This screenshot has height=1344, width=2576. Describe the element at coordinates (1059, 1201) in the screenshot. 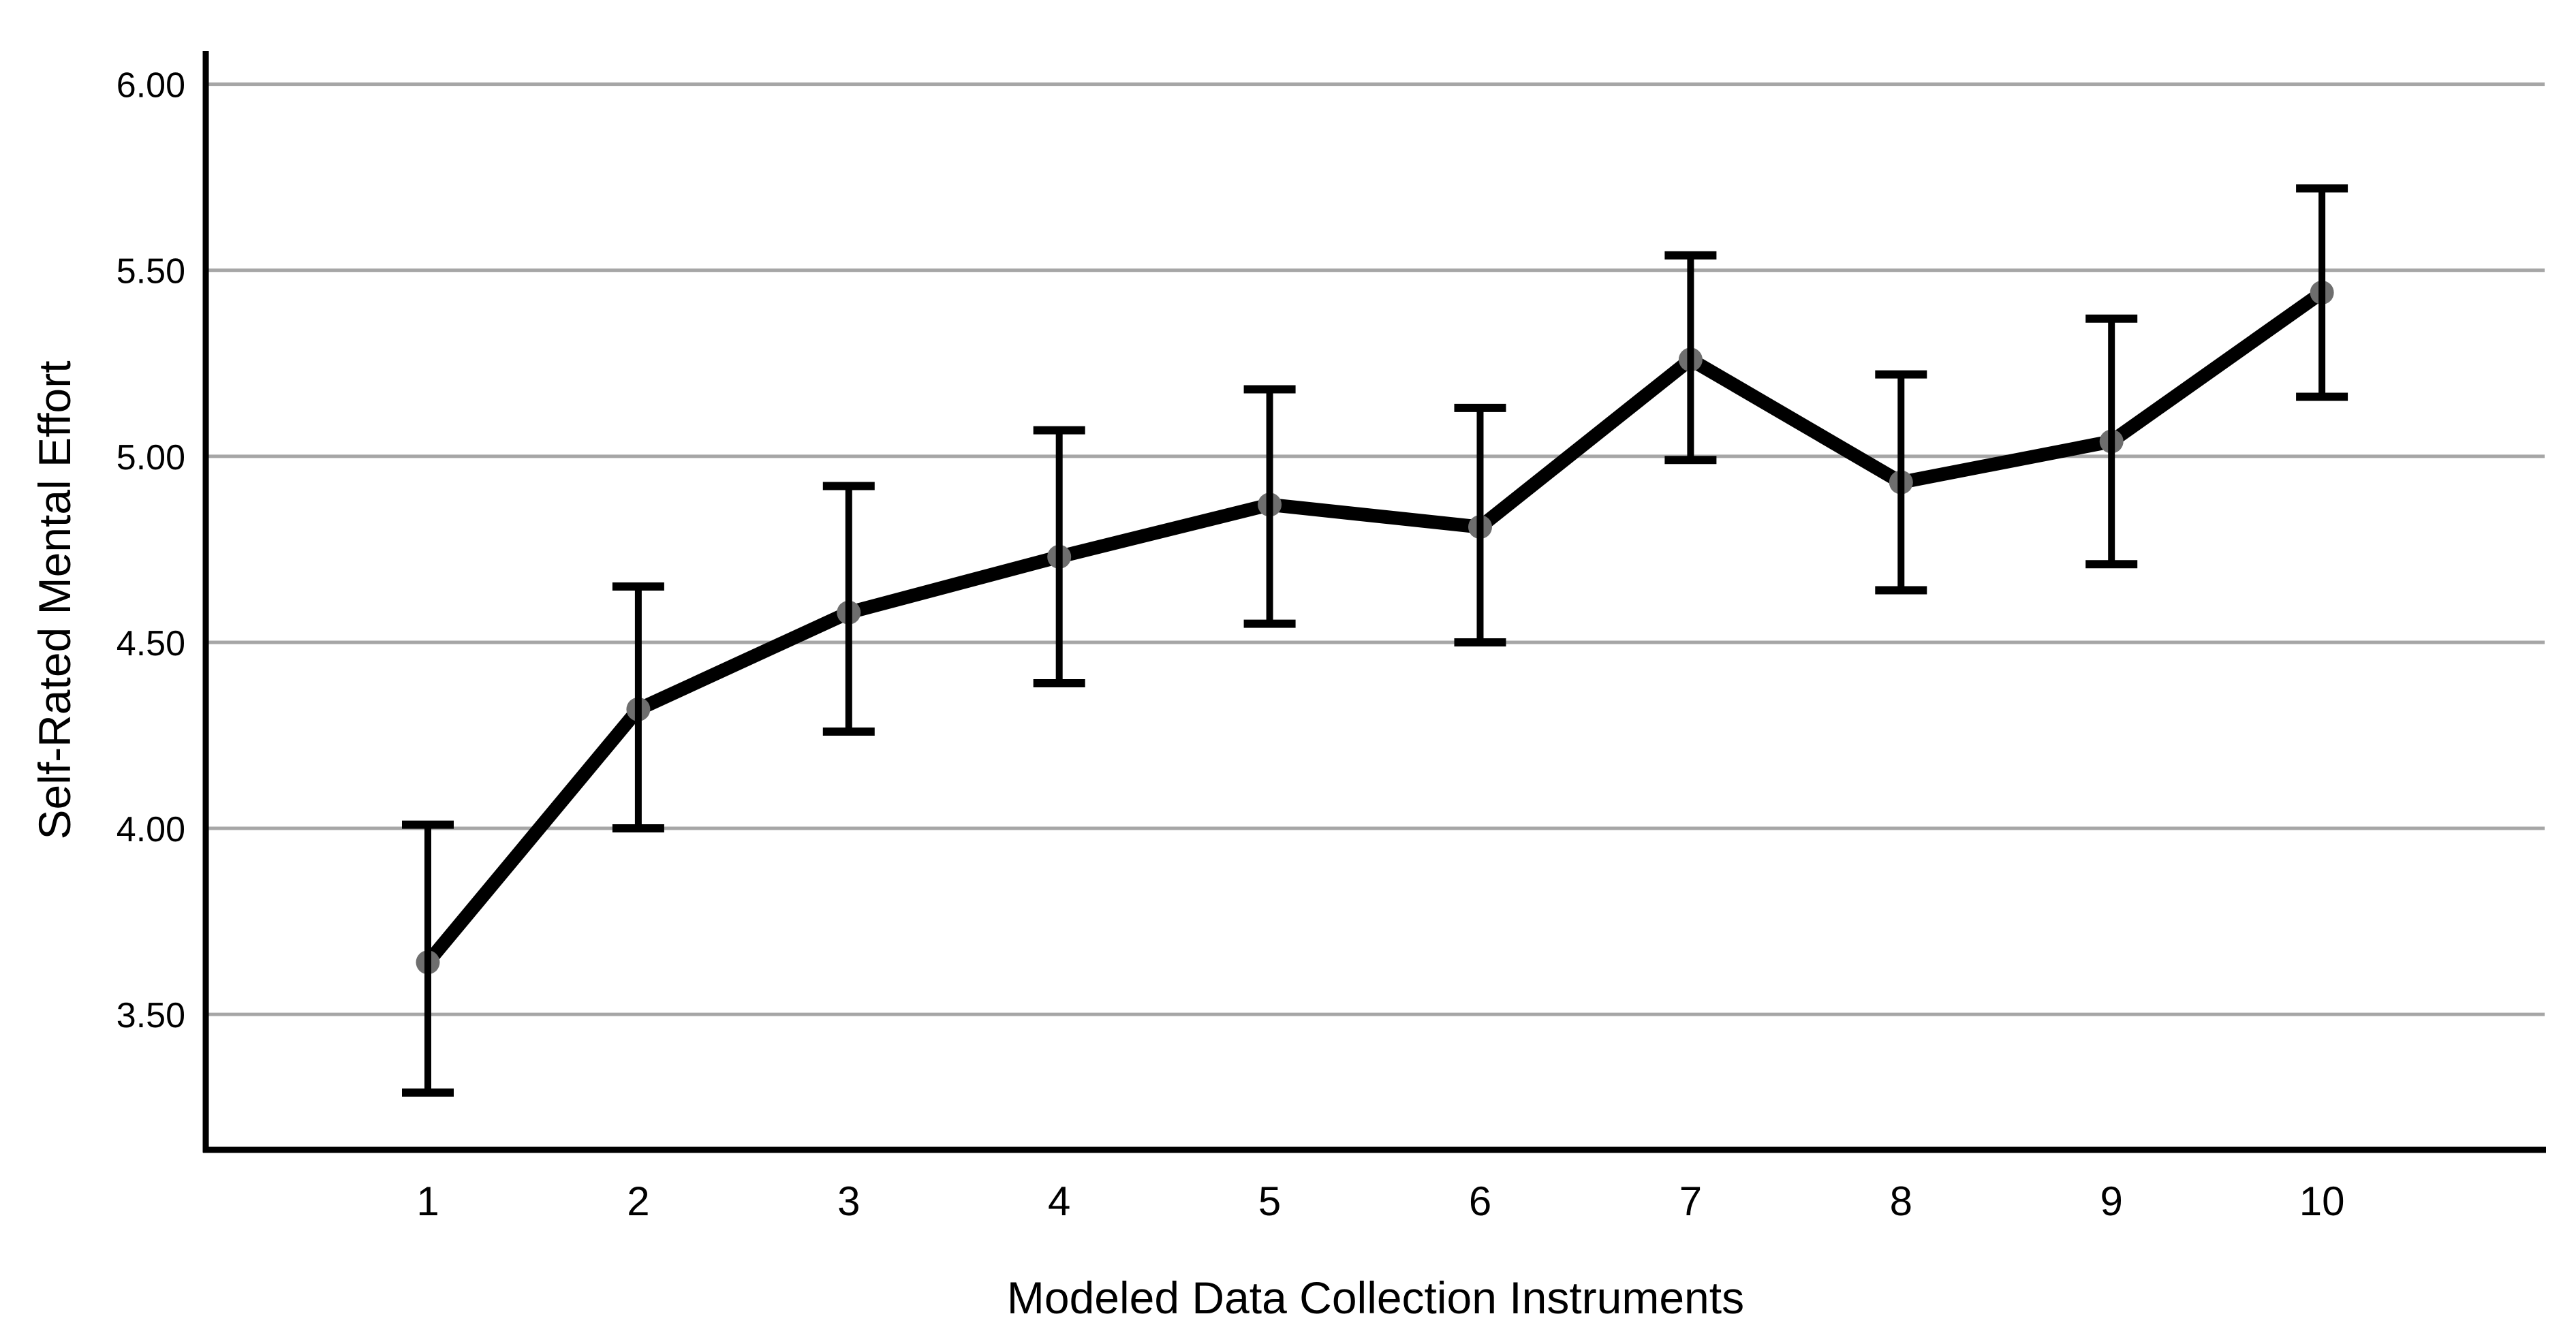

I see `x-tick-label: 4` at that location.